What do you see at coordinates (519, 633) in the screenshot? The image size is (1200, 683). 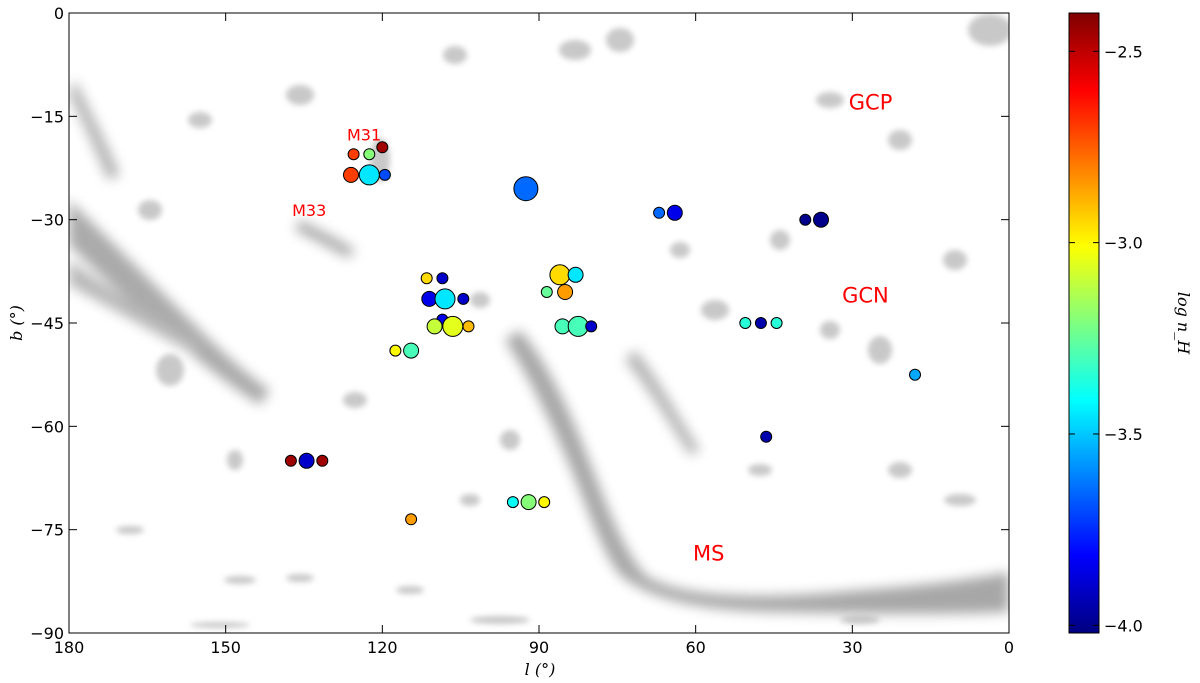 I see `y-tick-6: −90` at bounding box center [519, 633].